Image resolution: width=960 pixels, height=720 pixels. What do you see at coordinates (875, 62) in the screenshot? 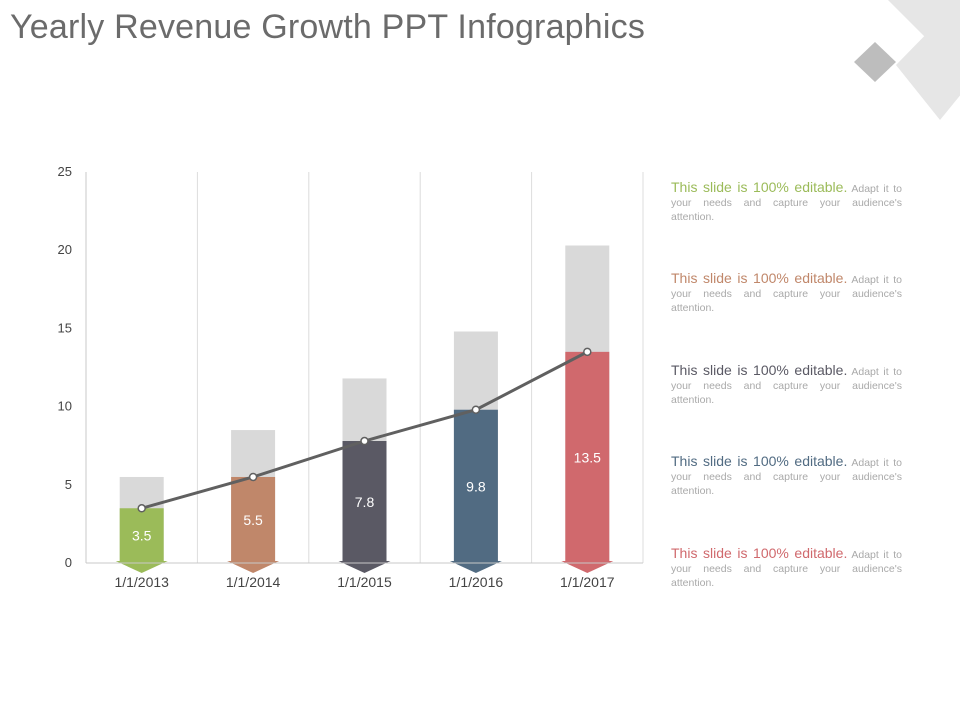
I see `small-diamond-shape` at bounding box center [875, 62].